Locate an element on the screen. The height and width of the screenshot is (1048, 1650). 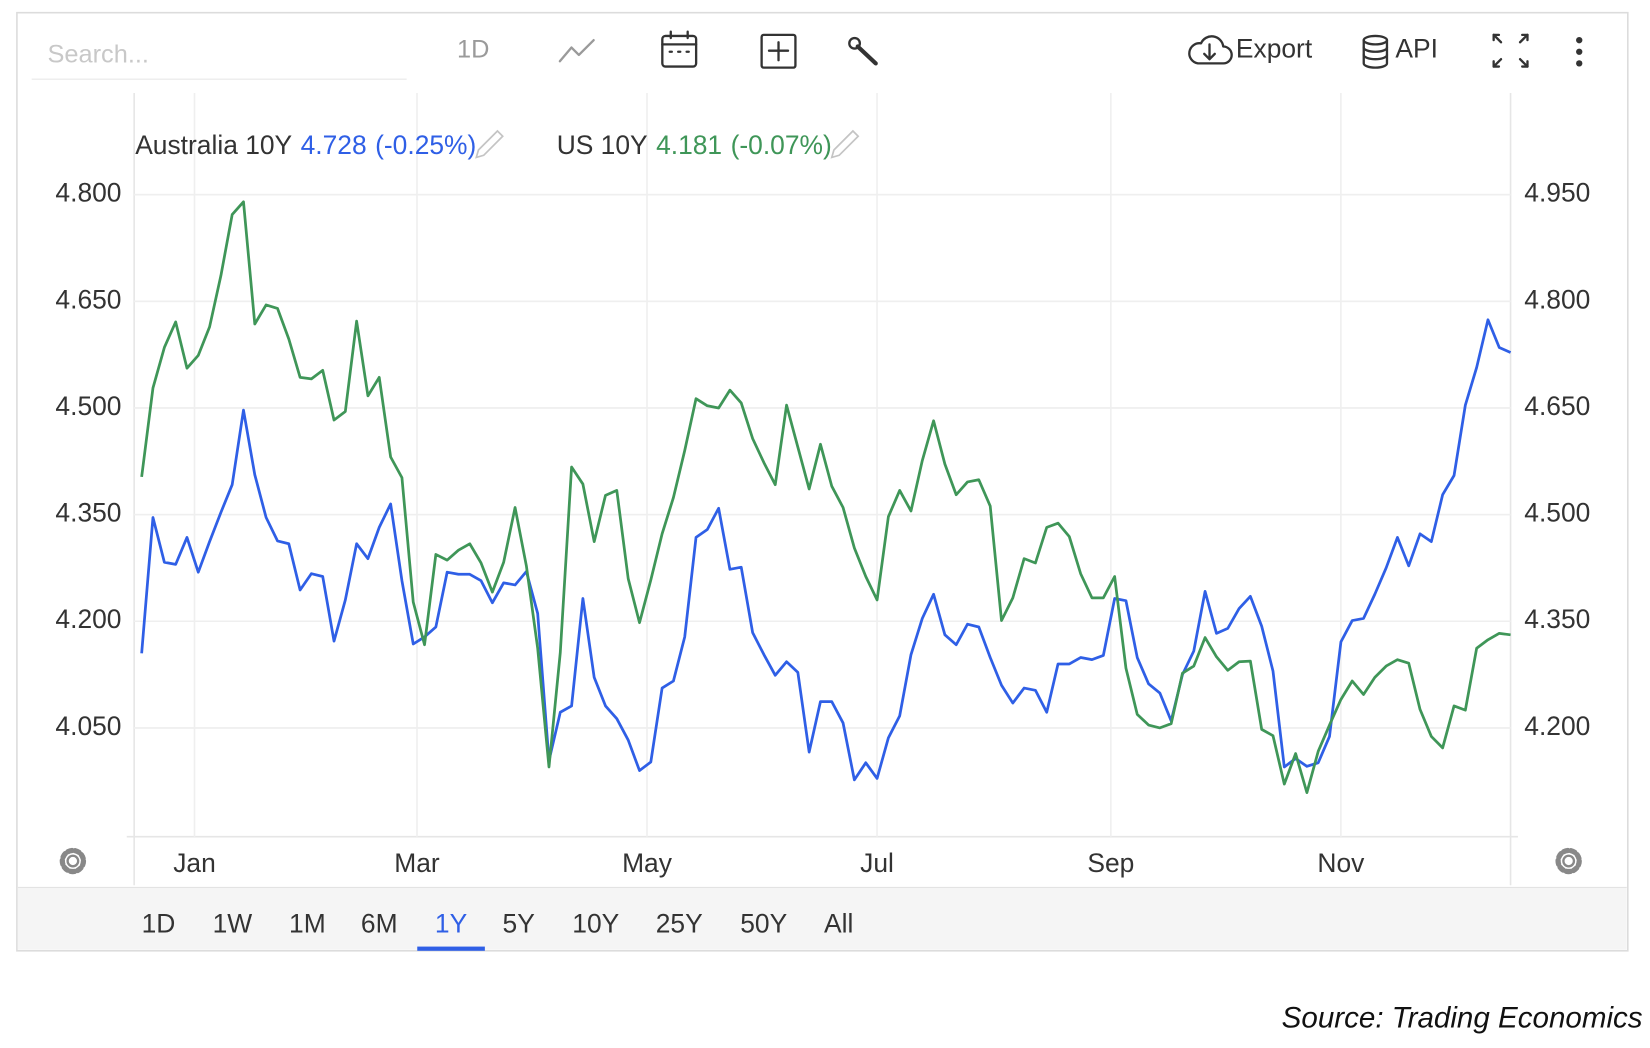
range-button: 5Y is located at coordinates (519, 923).